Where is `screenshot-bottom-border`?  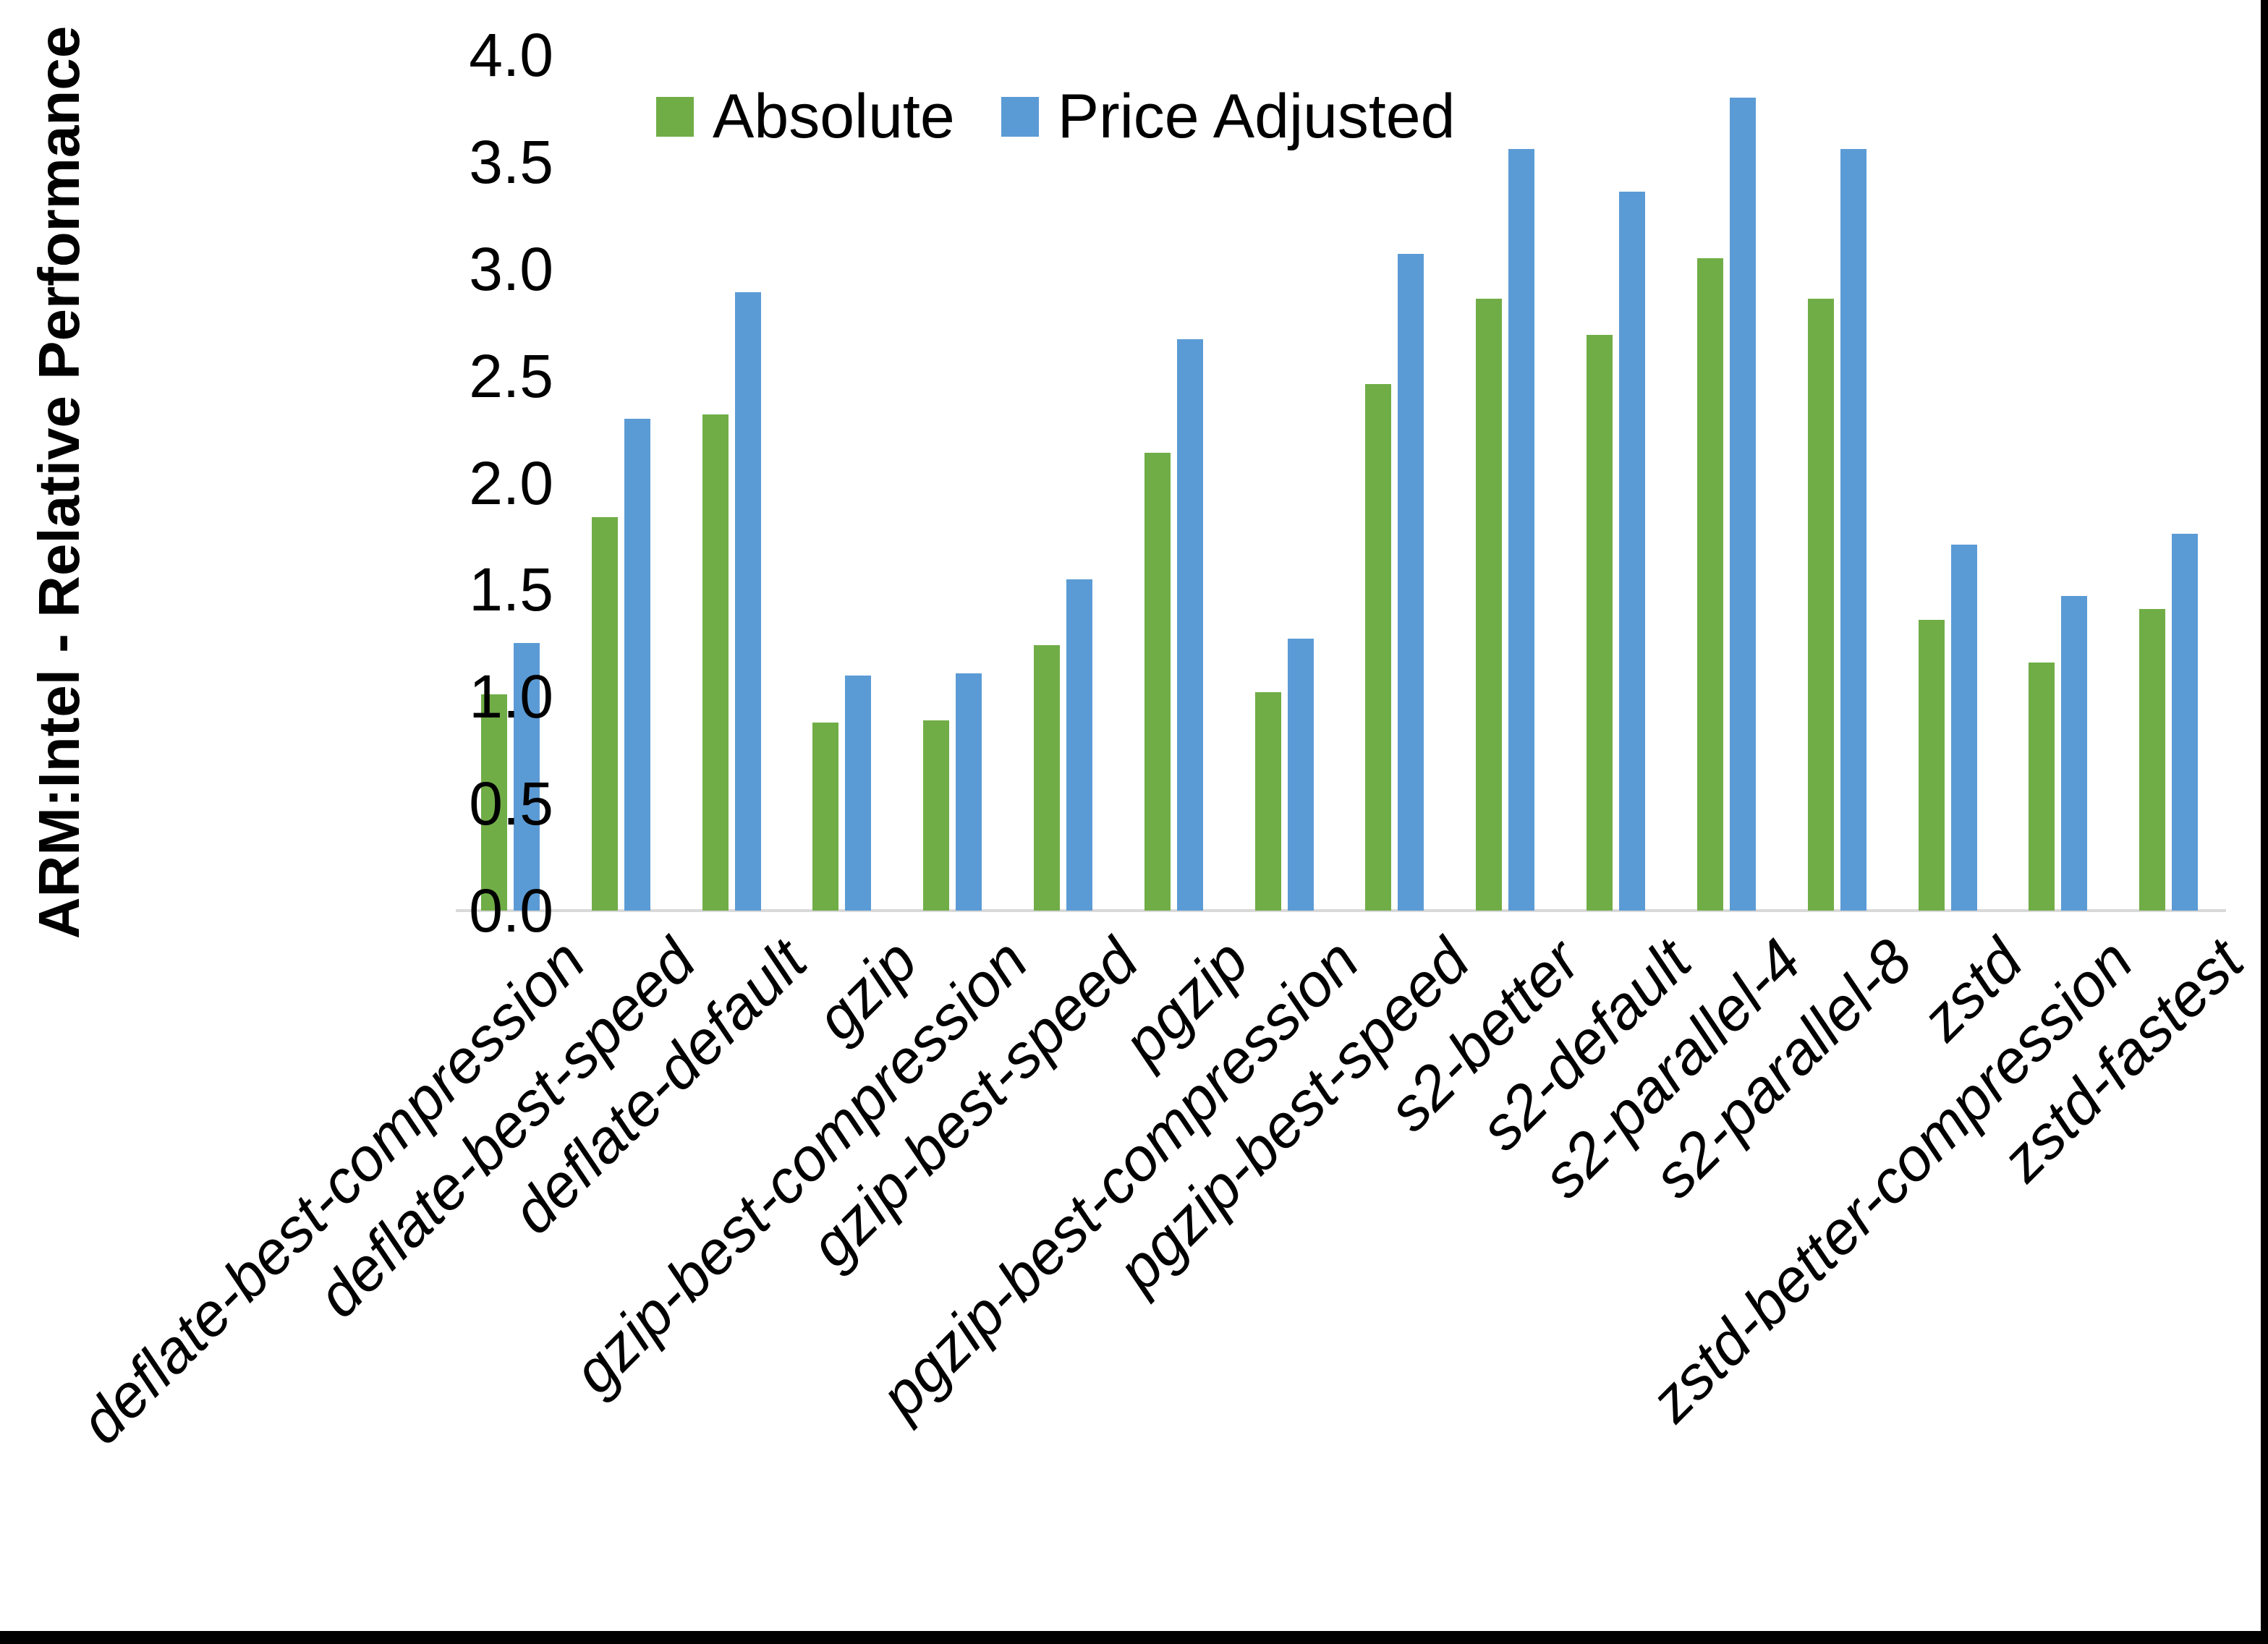 screenshot-bottom-border is located at coordinates (1134, 1637).